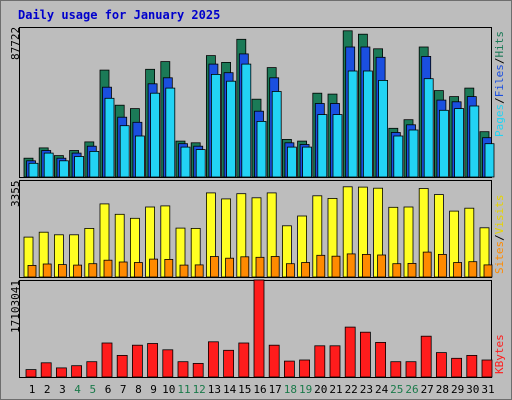 The width and height of the screenshot is (512, 400). What do you see at coordinates (123, 389) in the screenshot?
I see `x-label-day-7: 7` at bounding box center [123, 389].